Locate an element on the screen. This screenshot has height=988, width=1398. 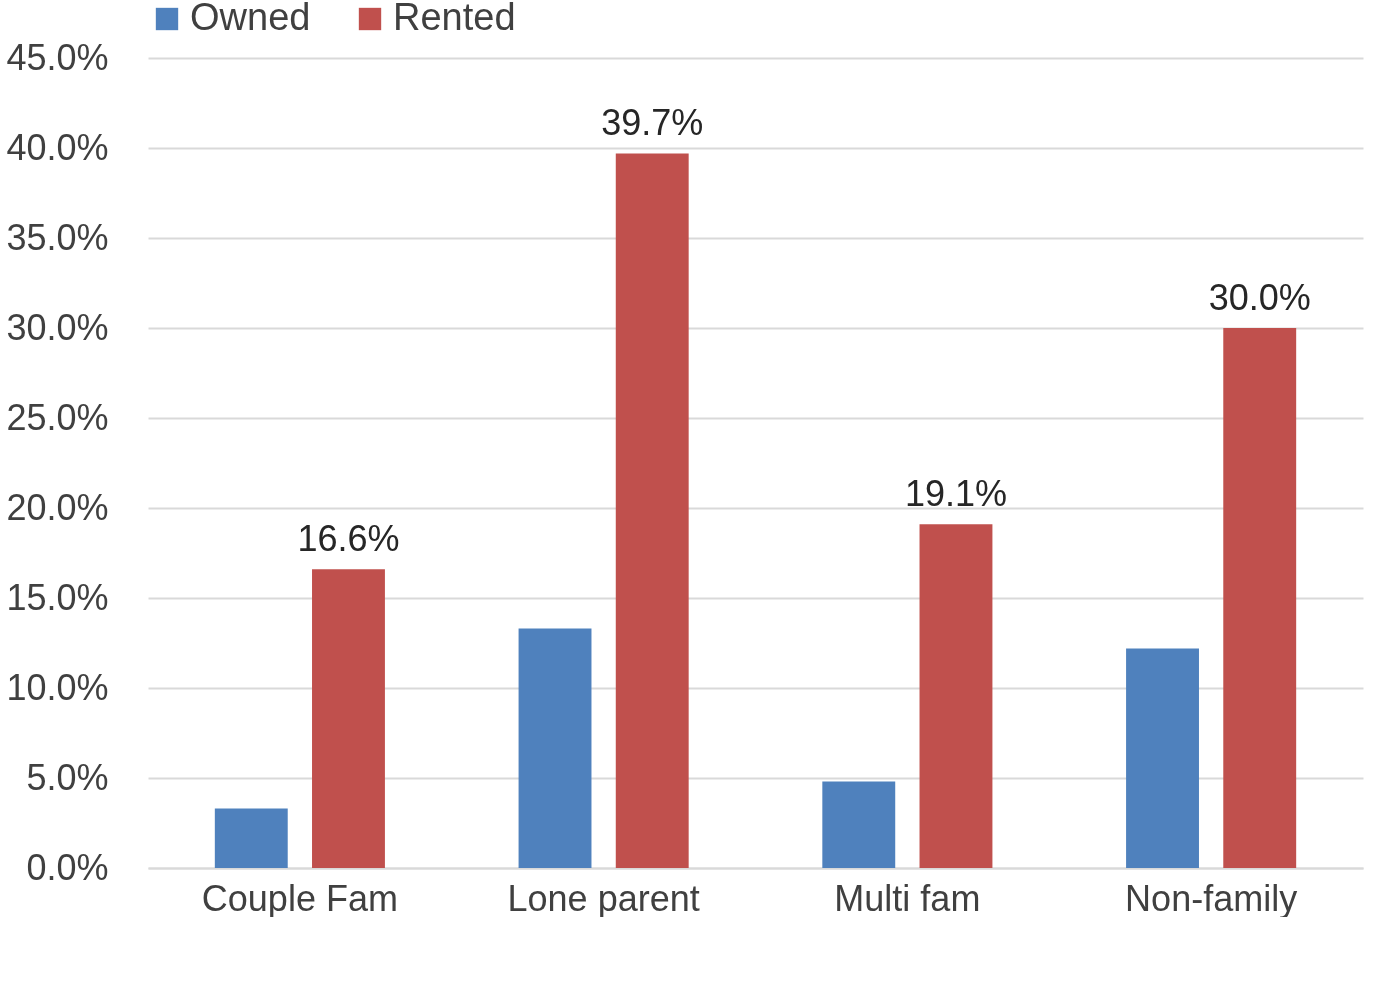
data-label: 39.7% is located at coordinates (652, 123).